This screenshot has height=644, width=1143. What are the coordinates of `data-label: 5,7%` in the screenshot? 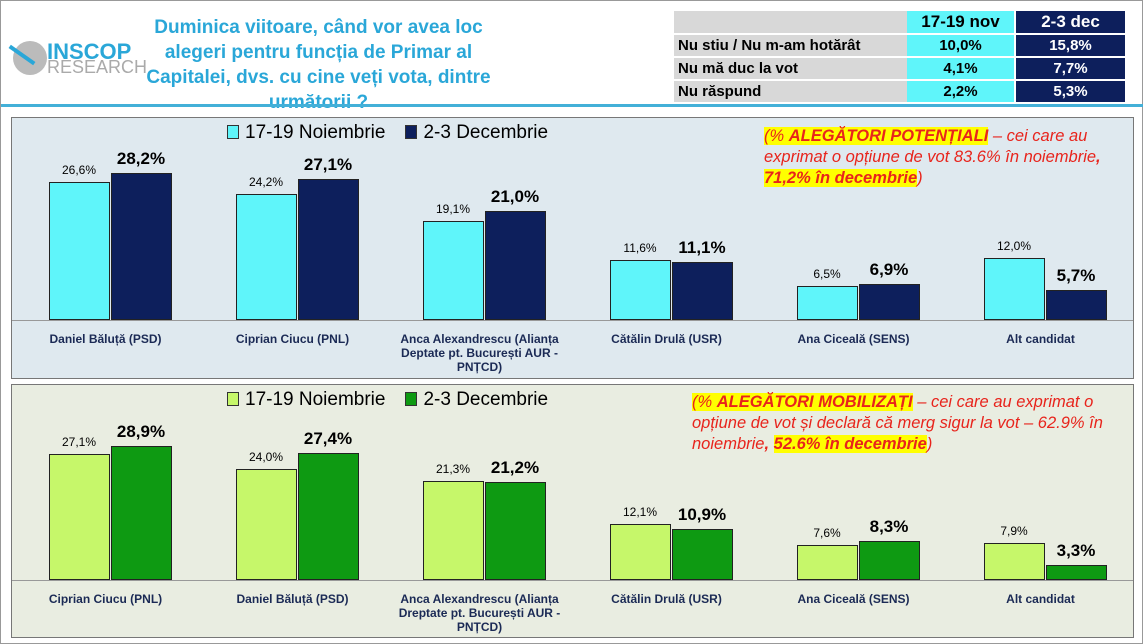 It's located at (1076, 276).